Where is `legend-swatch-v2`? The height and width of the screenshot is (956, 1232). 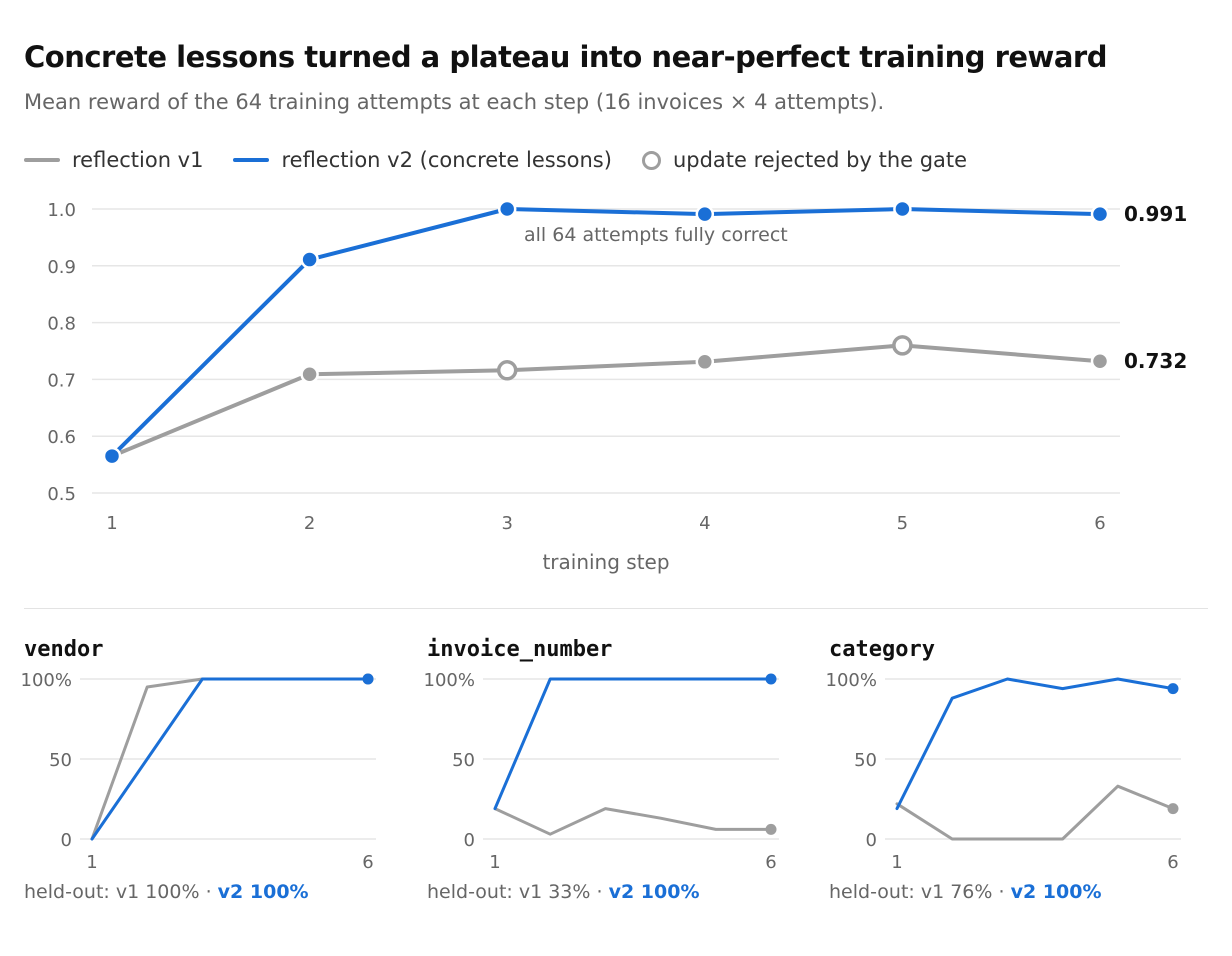
legend-swatch-v2 is located at coordinates (251, 160).